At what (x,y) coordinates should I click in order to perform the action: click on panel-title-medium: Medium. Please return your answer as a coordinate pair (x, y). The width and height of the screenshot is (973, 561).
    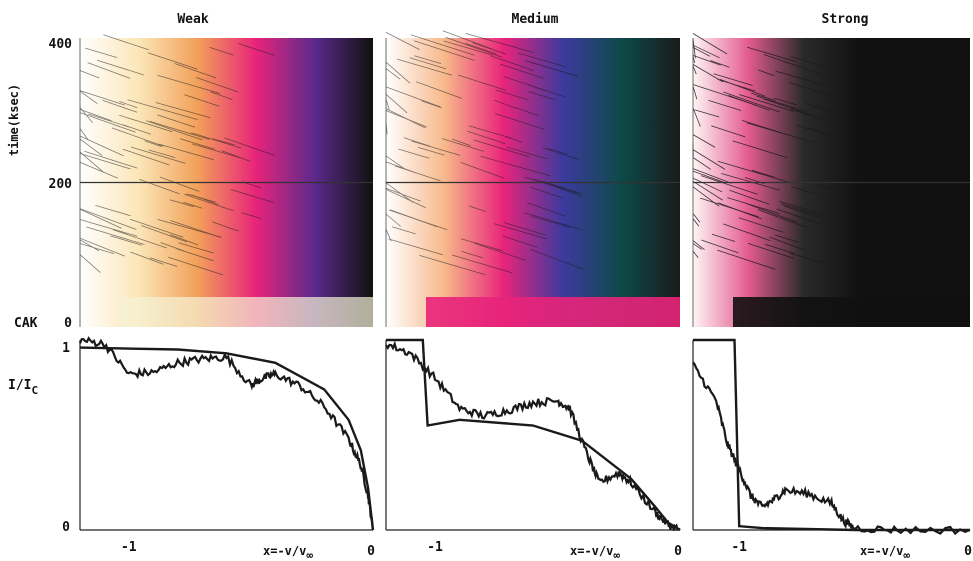
    Looking at the image, I should click on (535, 19).